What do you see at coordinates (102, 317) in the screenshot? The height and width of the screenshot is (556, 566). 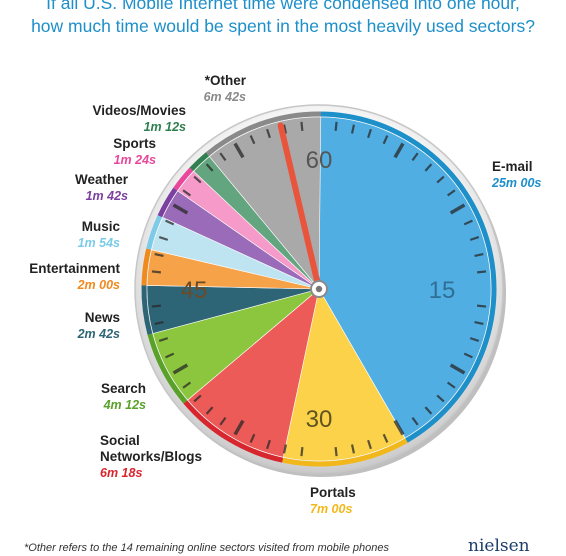 I see `label-news-name: News` at bounding box center [102, 317].